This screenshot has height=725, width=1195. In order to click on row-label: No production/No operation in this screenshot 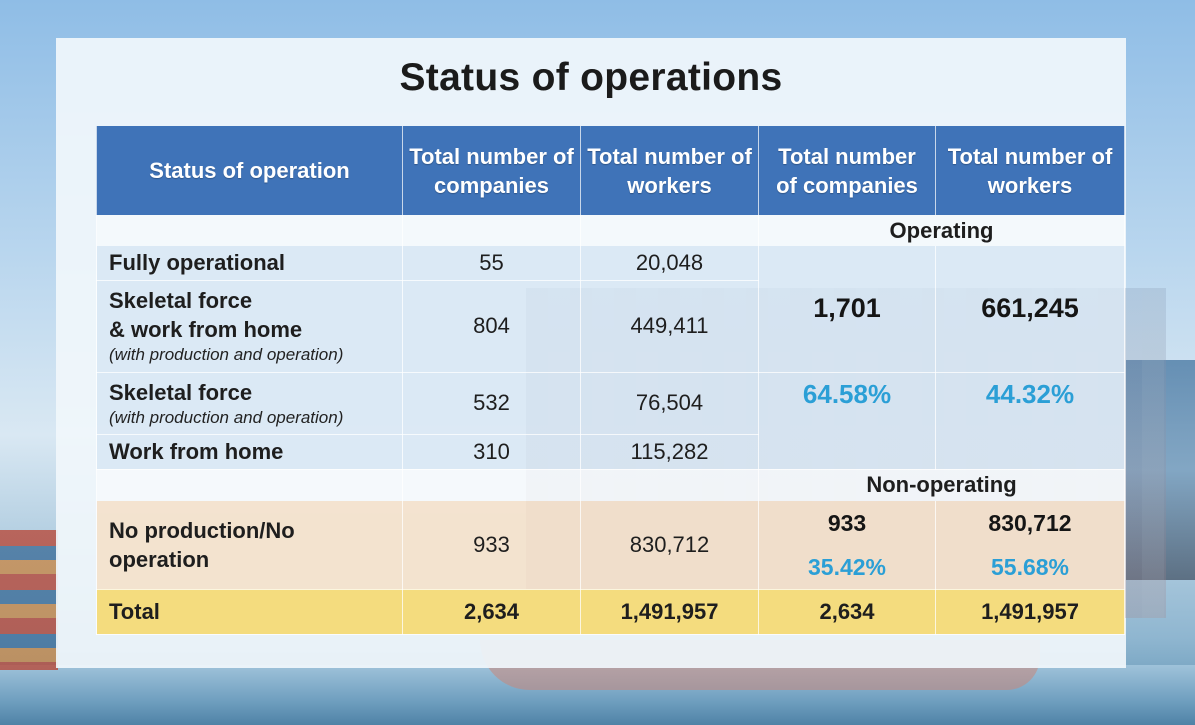, I will do `click(249, 545)`.